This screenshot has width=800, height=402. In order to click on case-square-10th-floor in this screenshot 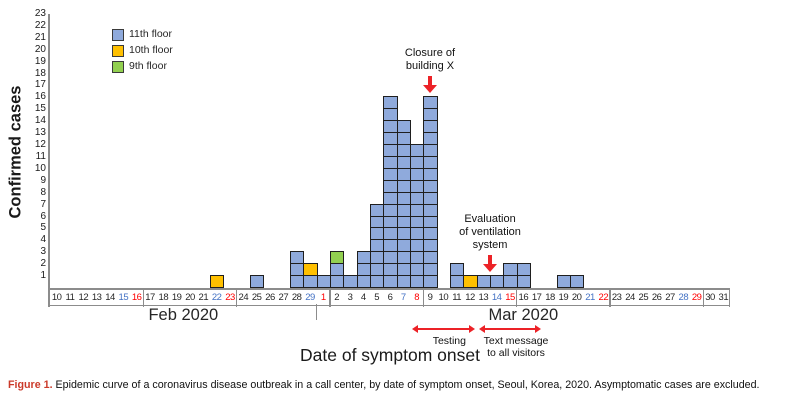, I will do `click(217, 281)`.